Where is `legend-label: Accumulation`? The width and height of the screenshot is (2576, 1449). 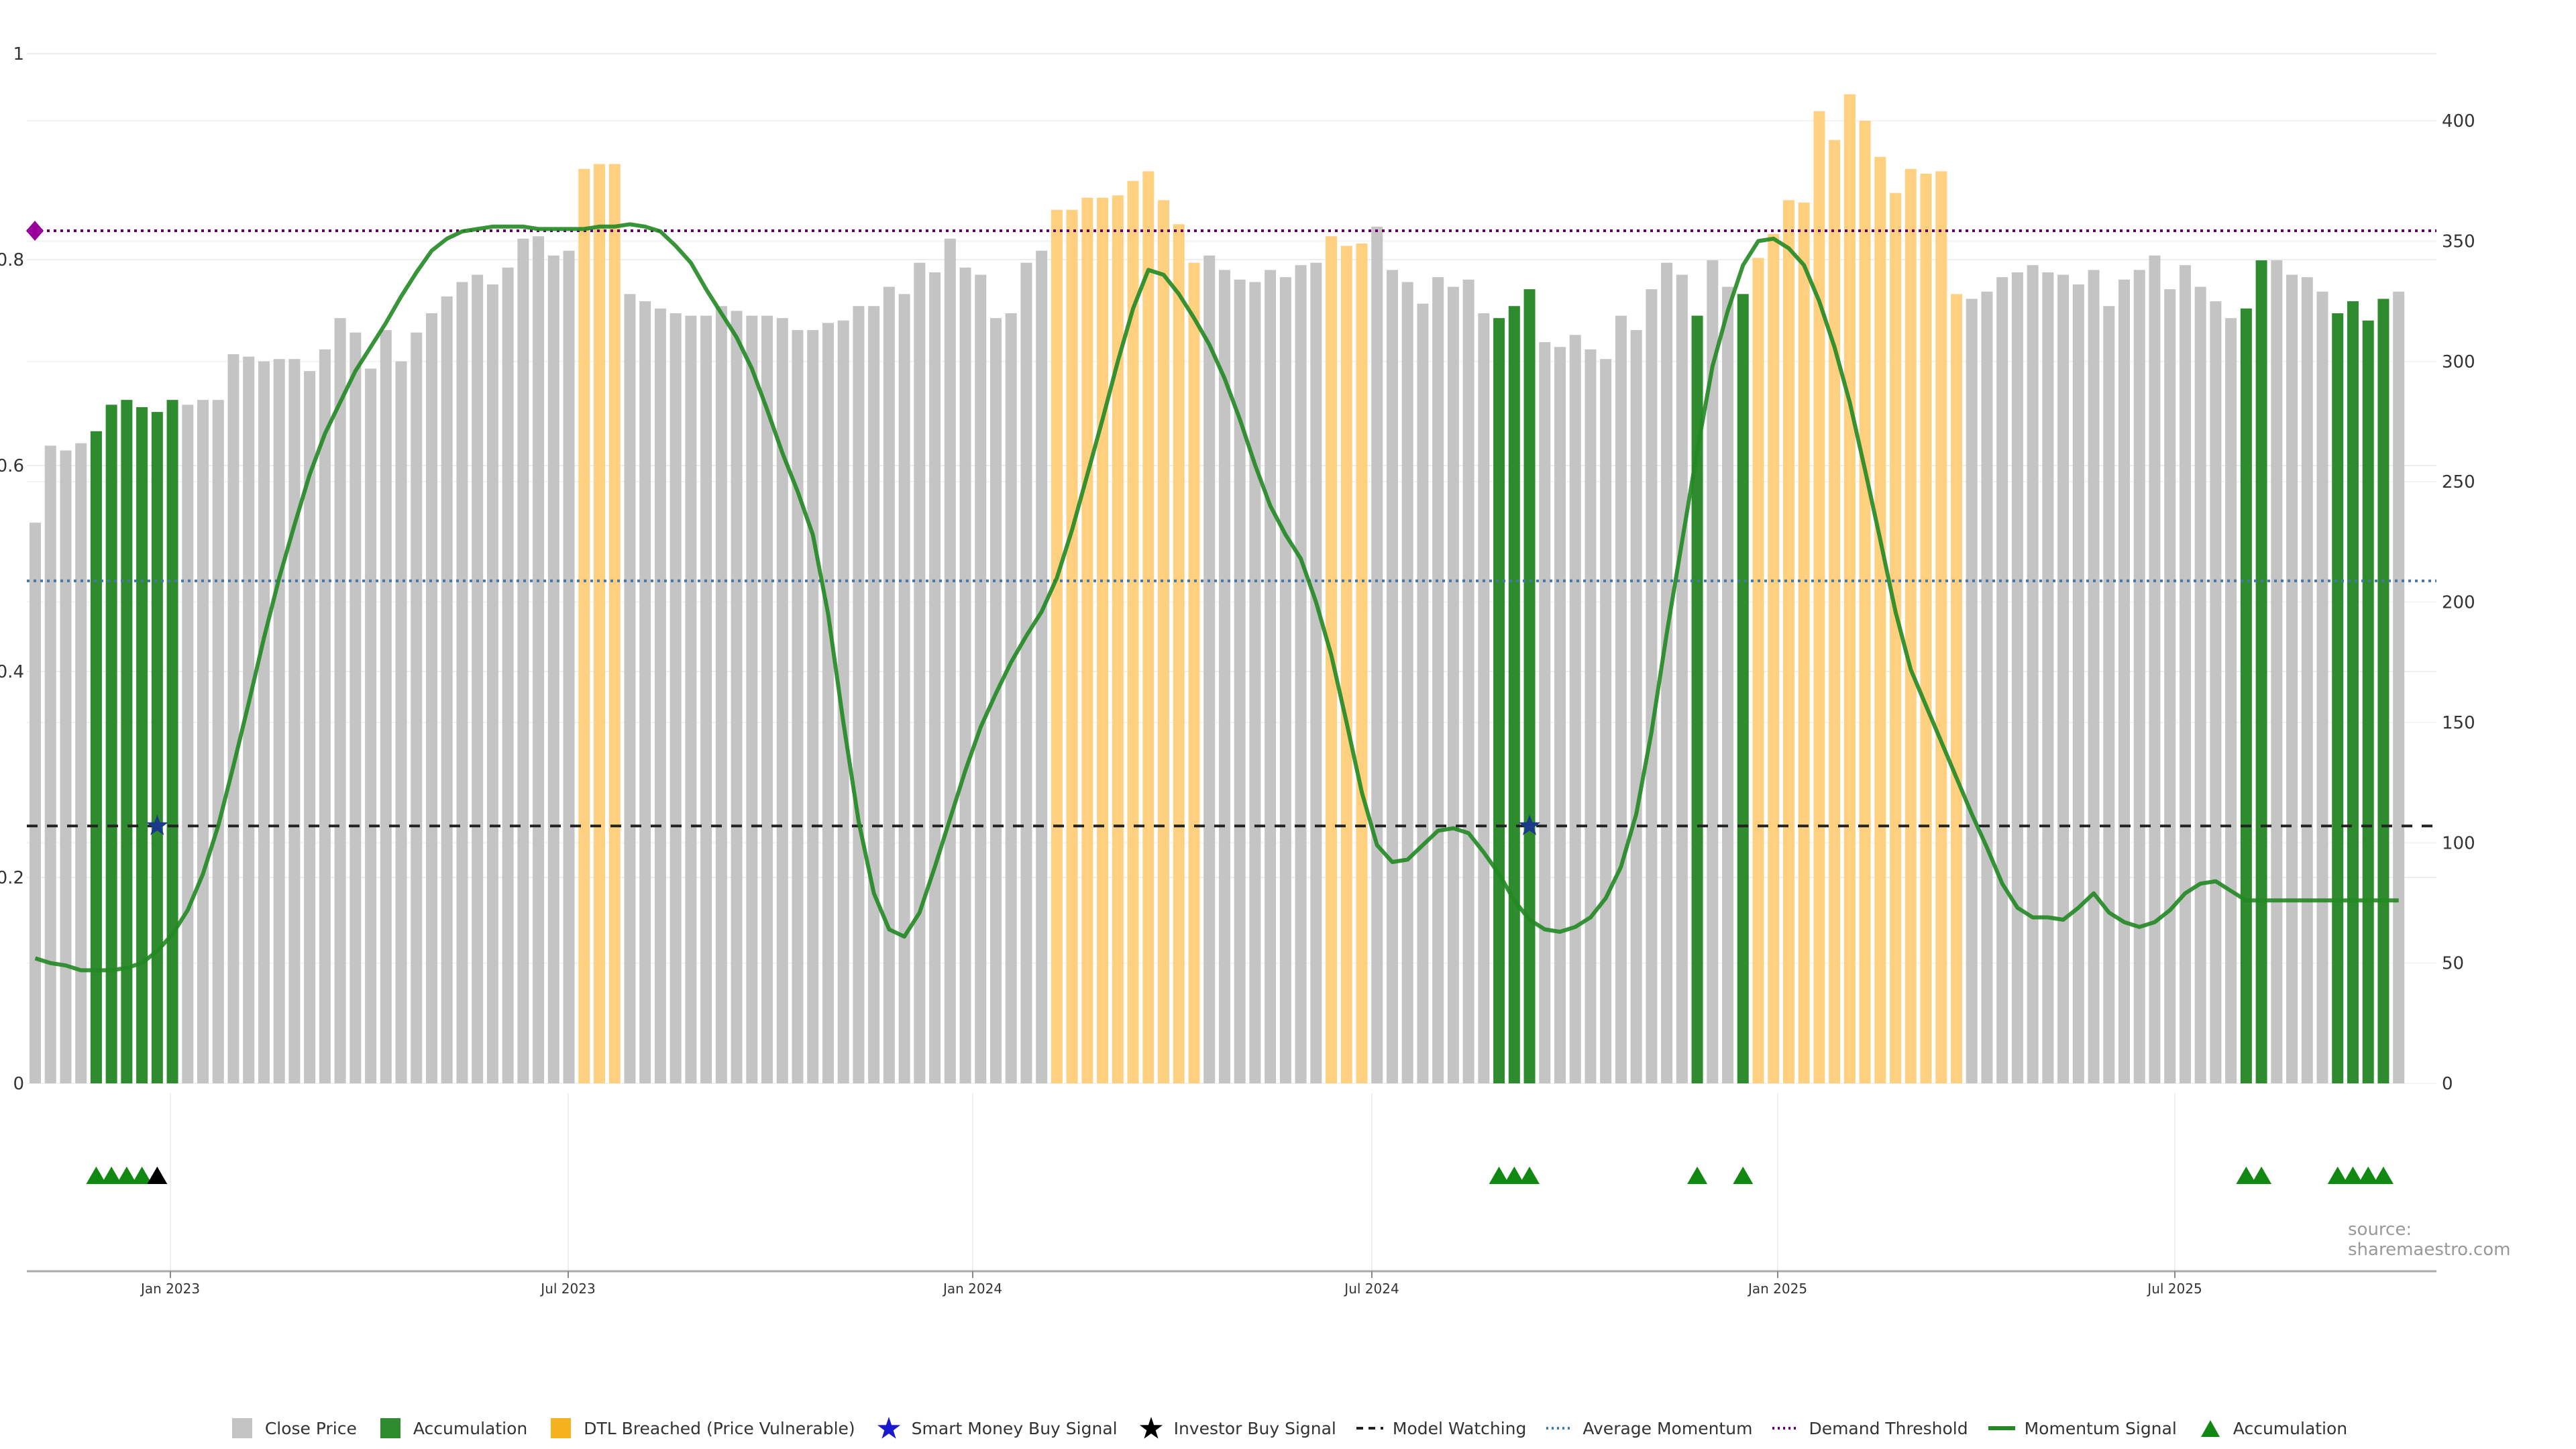 legend-label: Accumulation is located at coordinates (470, 1428).